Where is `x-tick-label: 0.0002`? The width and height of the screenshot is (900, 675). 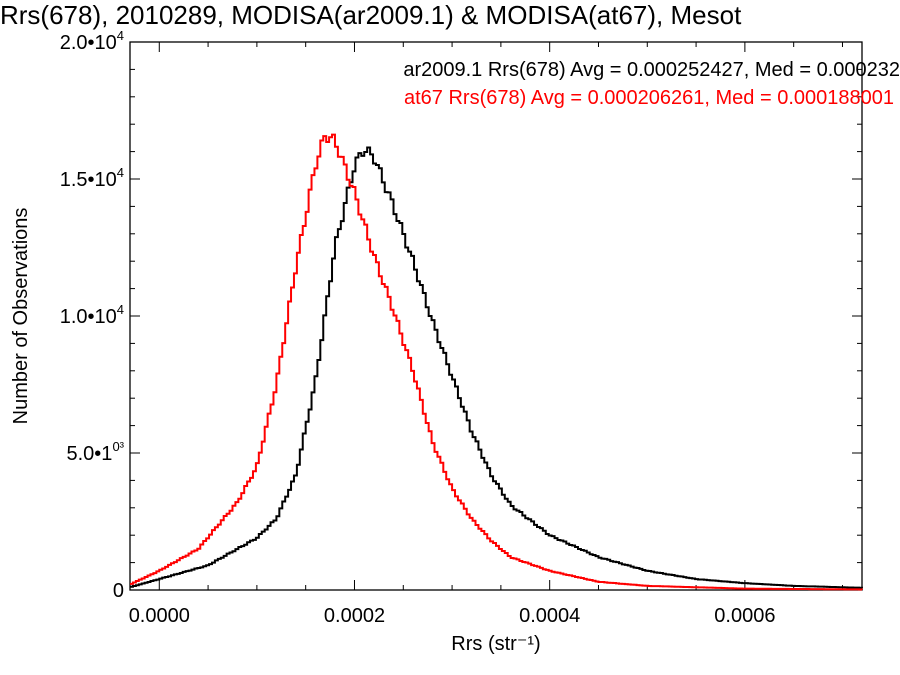
x-tick-label: 0.0002 is located at coordinates (354, 616).